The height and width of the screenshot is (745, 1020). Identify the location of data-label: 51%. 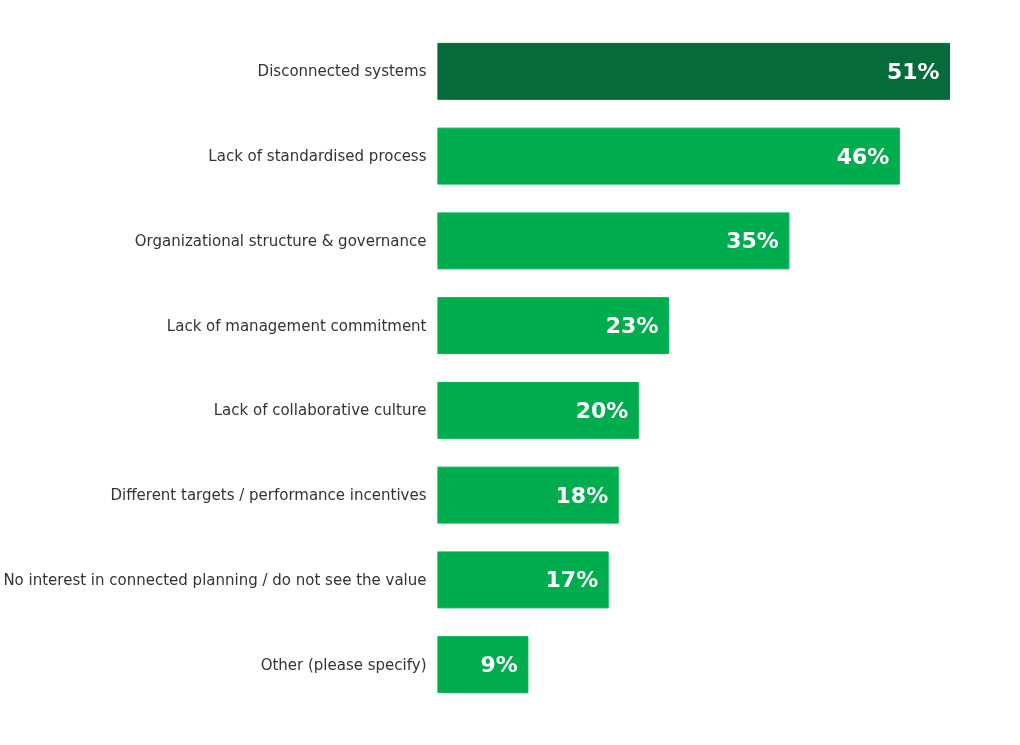
(913, 71).